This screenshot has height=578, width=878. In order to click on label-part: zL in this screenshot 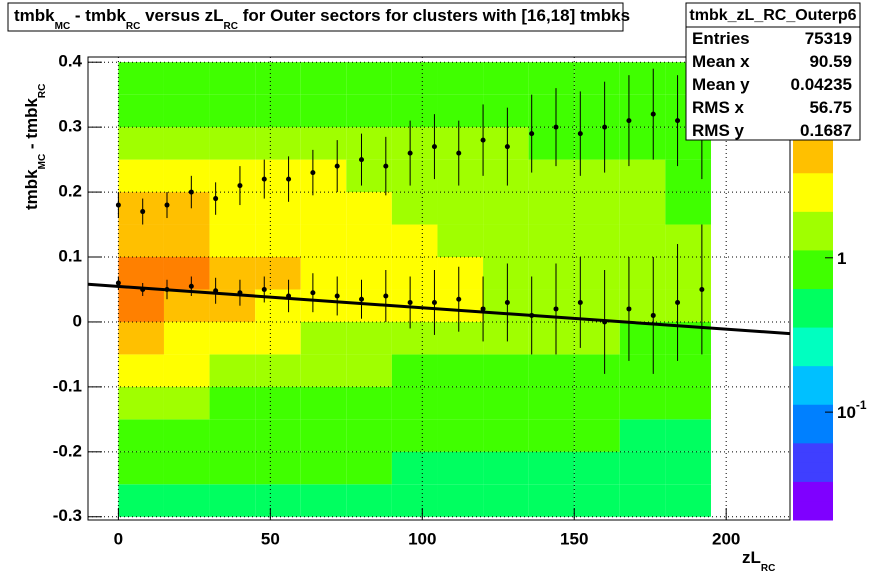, I will do `click(751, 557)`.